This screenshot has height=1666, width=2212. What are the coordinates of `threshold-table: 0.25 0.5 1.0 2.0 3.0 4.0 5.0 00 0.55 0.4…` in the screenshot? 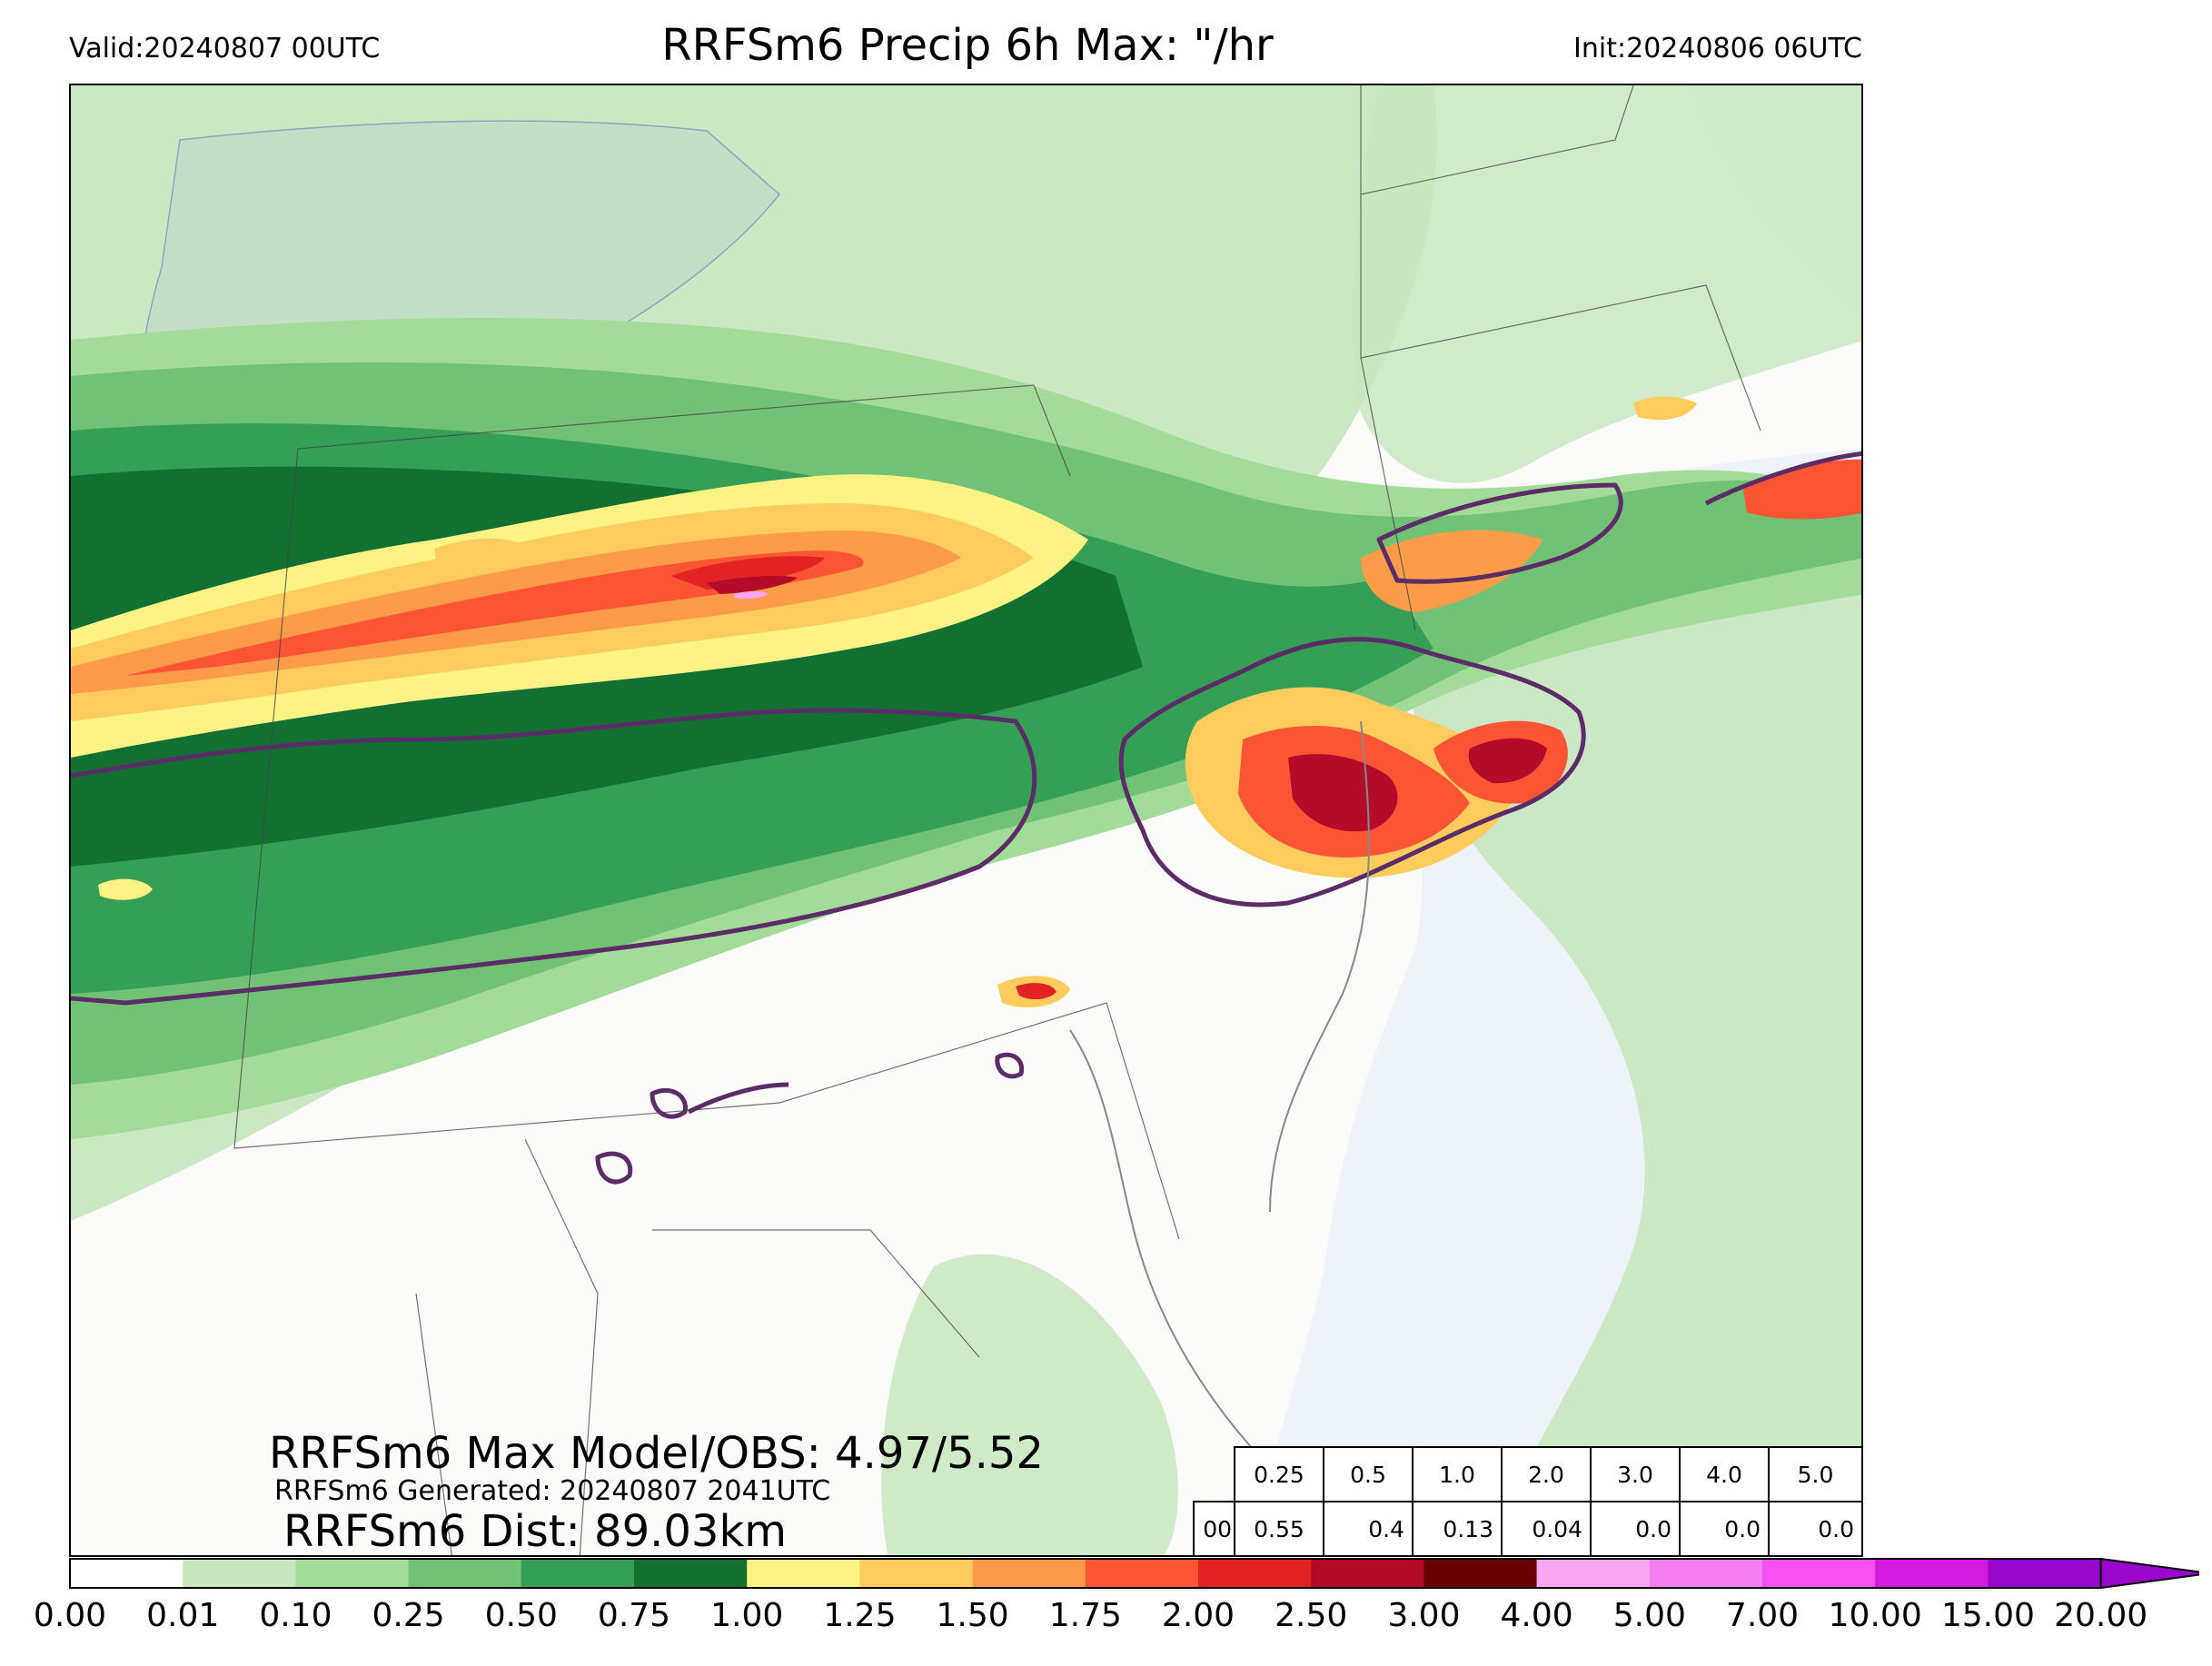 It's located at (1528, 1501).